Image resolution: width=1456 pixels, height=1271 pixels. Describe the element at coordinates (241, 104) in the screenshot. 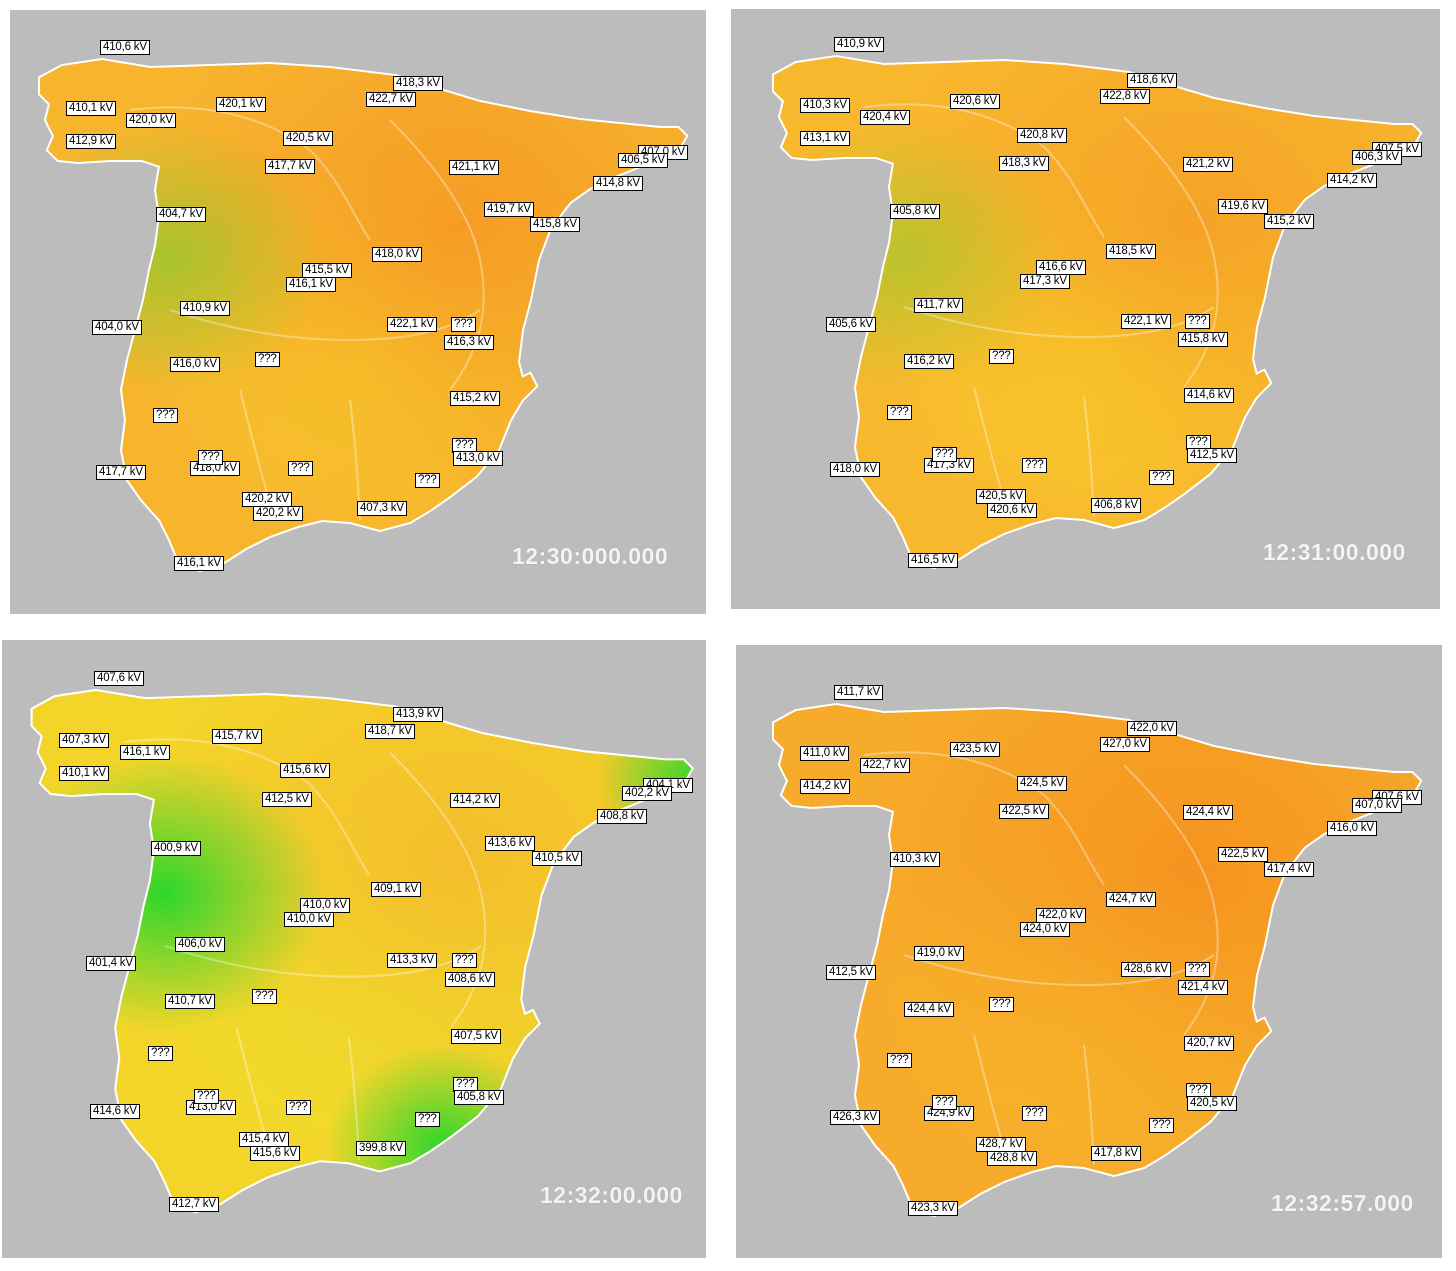

I see `voltage-label: 420,1 kV` at that location.